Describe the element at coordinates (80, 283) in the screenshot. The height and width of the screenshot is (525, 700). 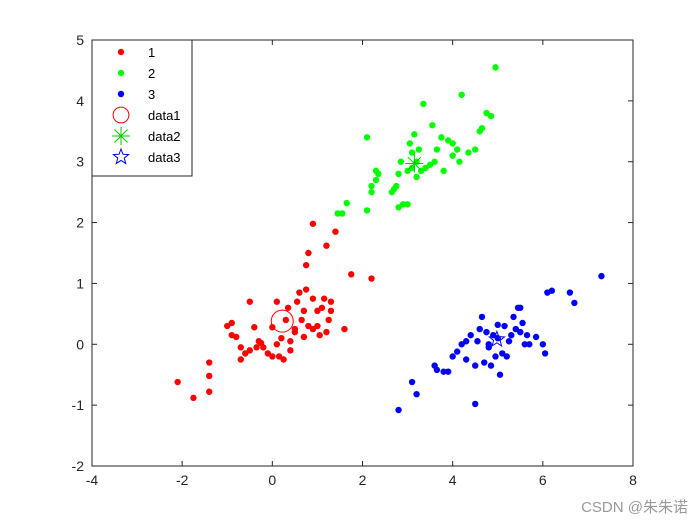
I see `y-tick-label: 1` at that location.